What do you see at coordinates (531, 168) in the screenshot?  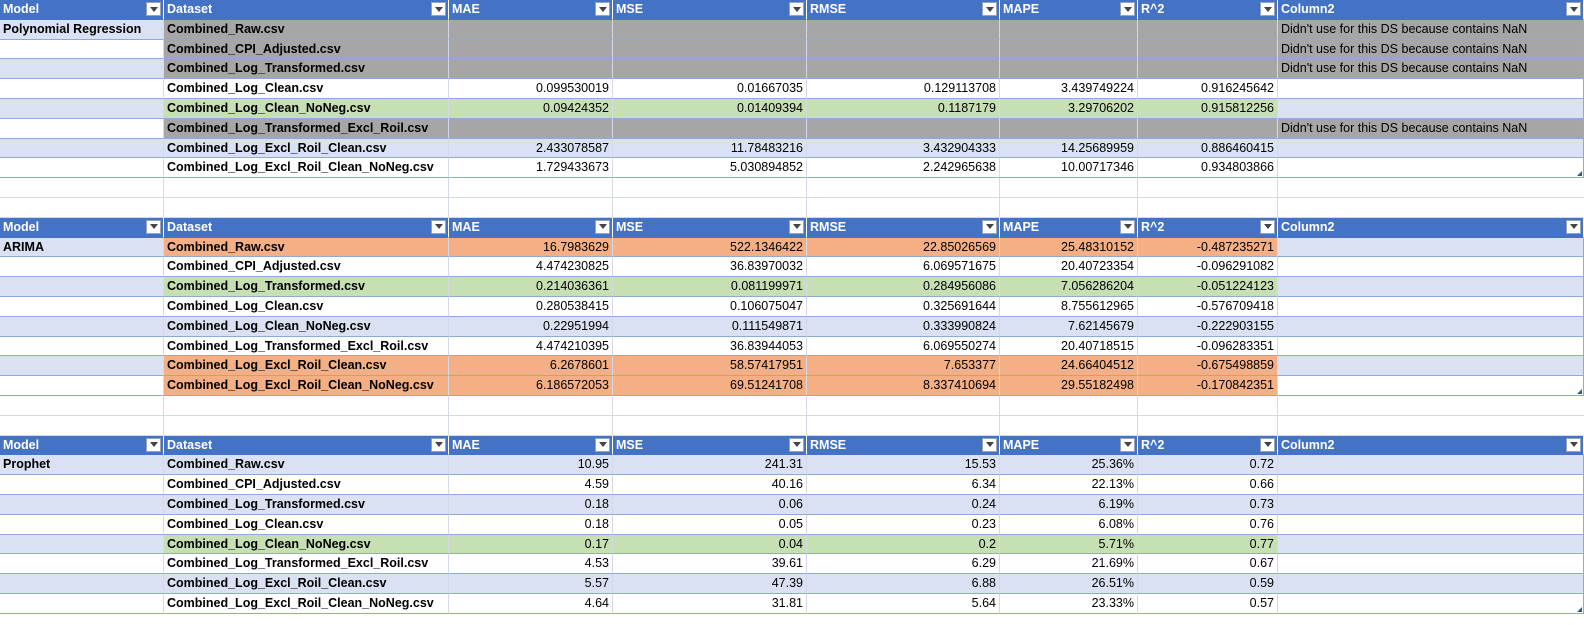 I see `mae-cell: 1.729433673` at bounding box center [531, 168].